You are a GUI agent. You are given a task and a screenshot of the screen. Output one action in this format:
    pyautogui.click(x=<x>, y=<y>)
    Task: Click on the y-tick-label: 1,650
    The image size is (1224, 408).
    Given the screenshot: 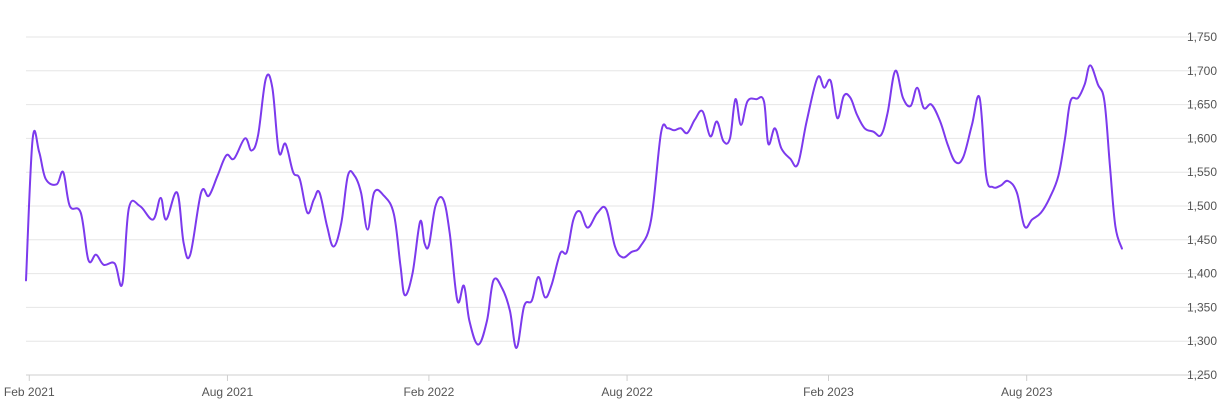 What is the action you would take?
    pyautogui.click(x=1202, y=105)
    